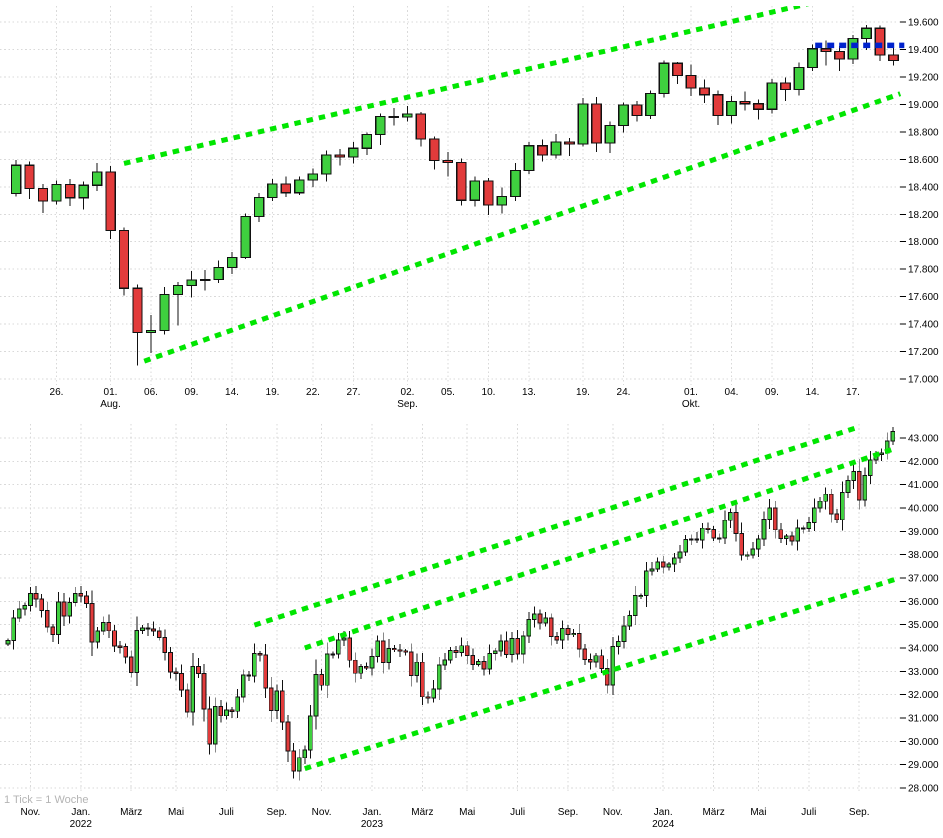 Image resolution: width=943 pixels, height=838 pixels. Describe the element at coordinates (813, 392) in the screenshot. I see `date-tick-label: 14.` at that location.